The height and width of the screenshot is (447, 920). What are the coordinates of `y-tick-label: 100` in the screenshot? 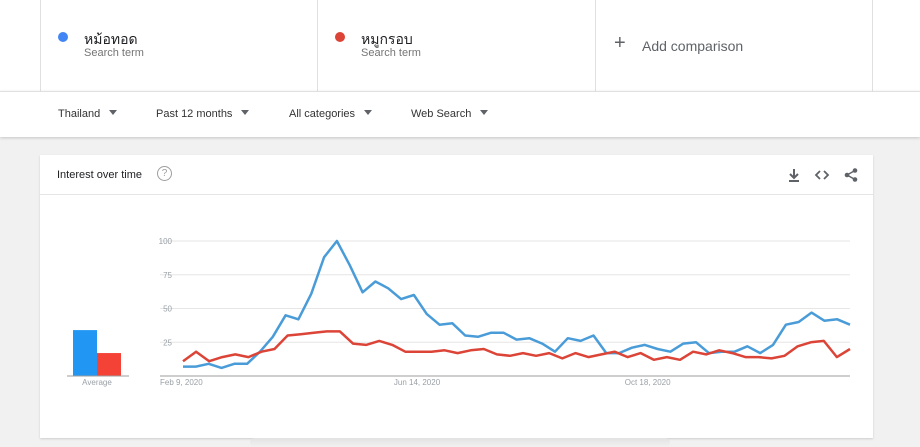 It's located at (166, 241).